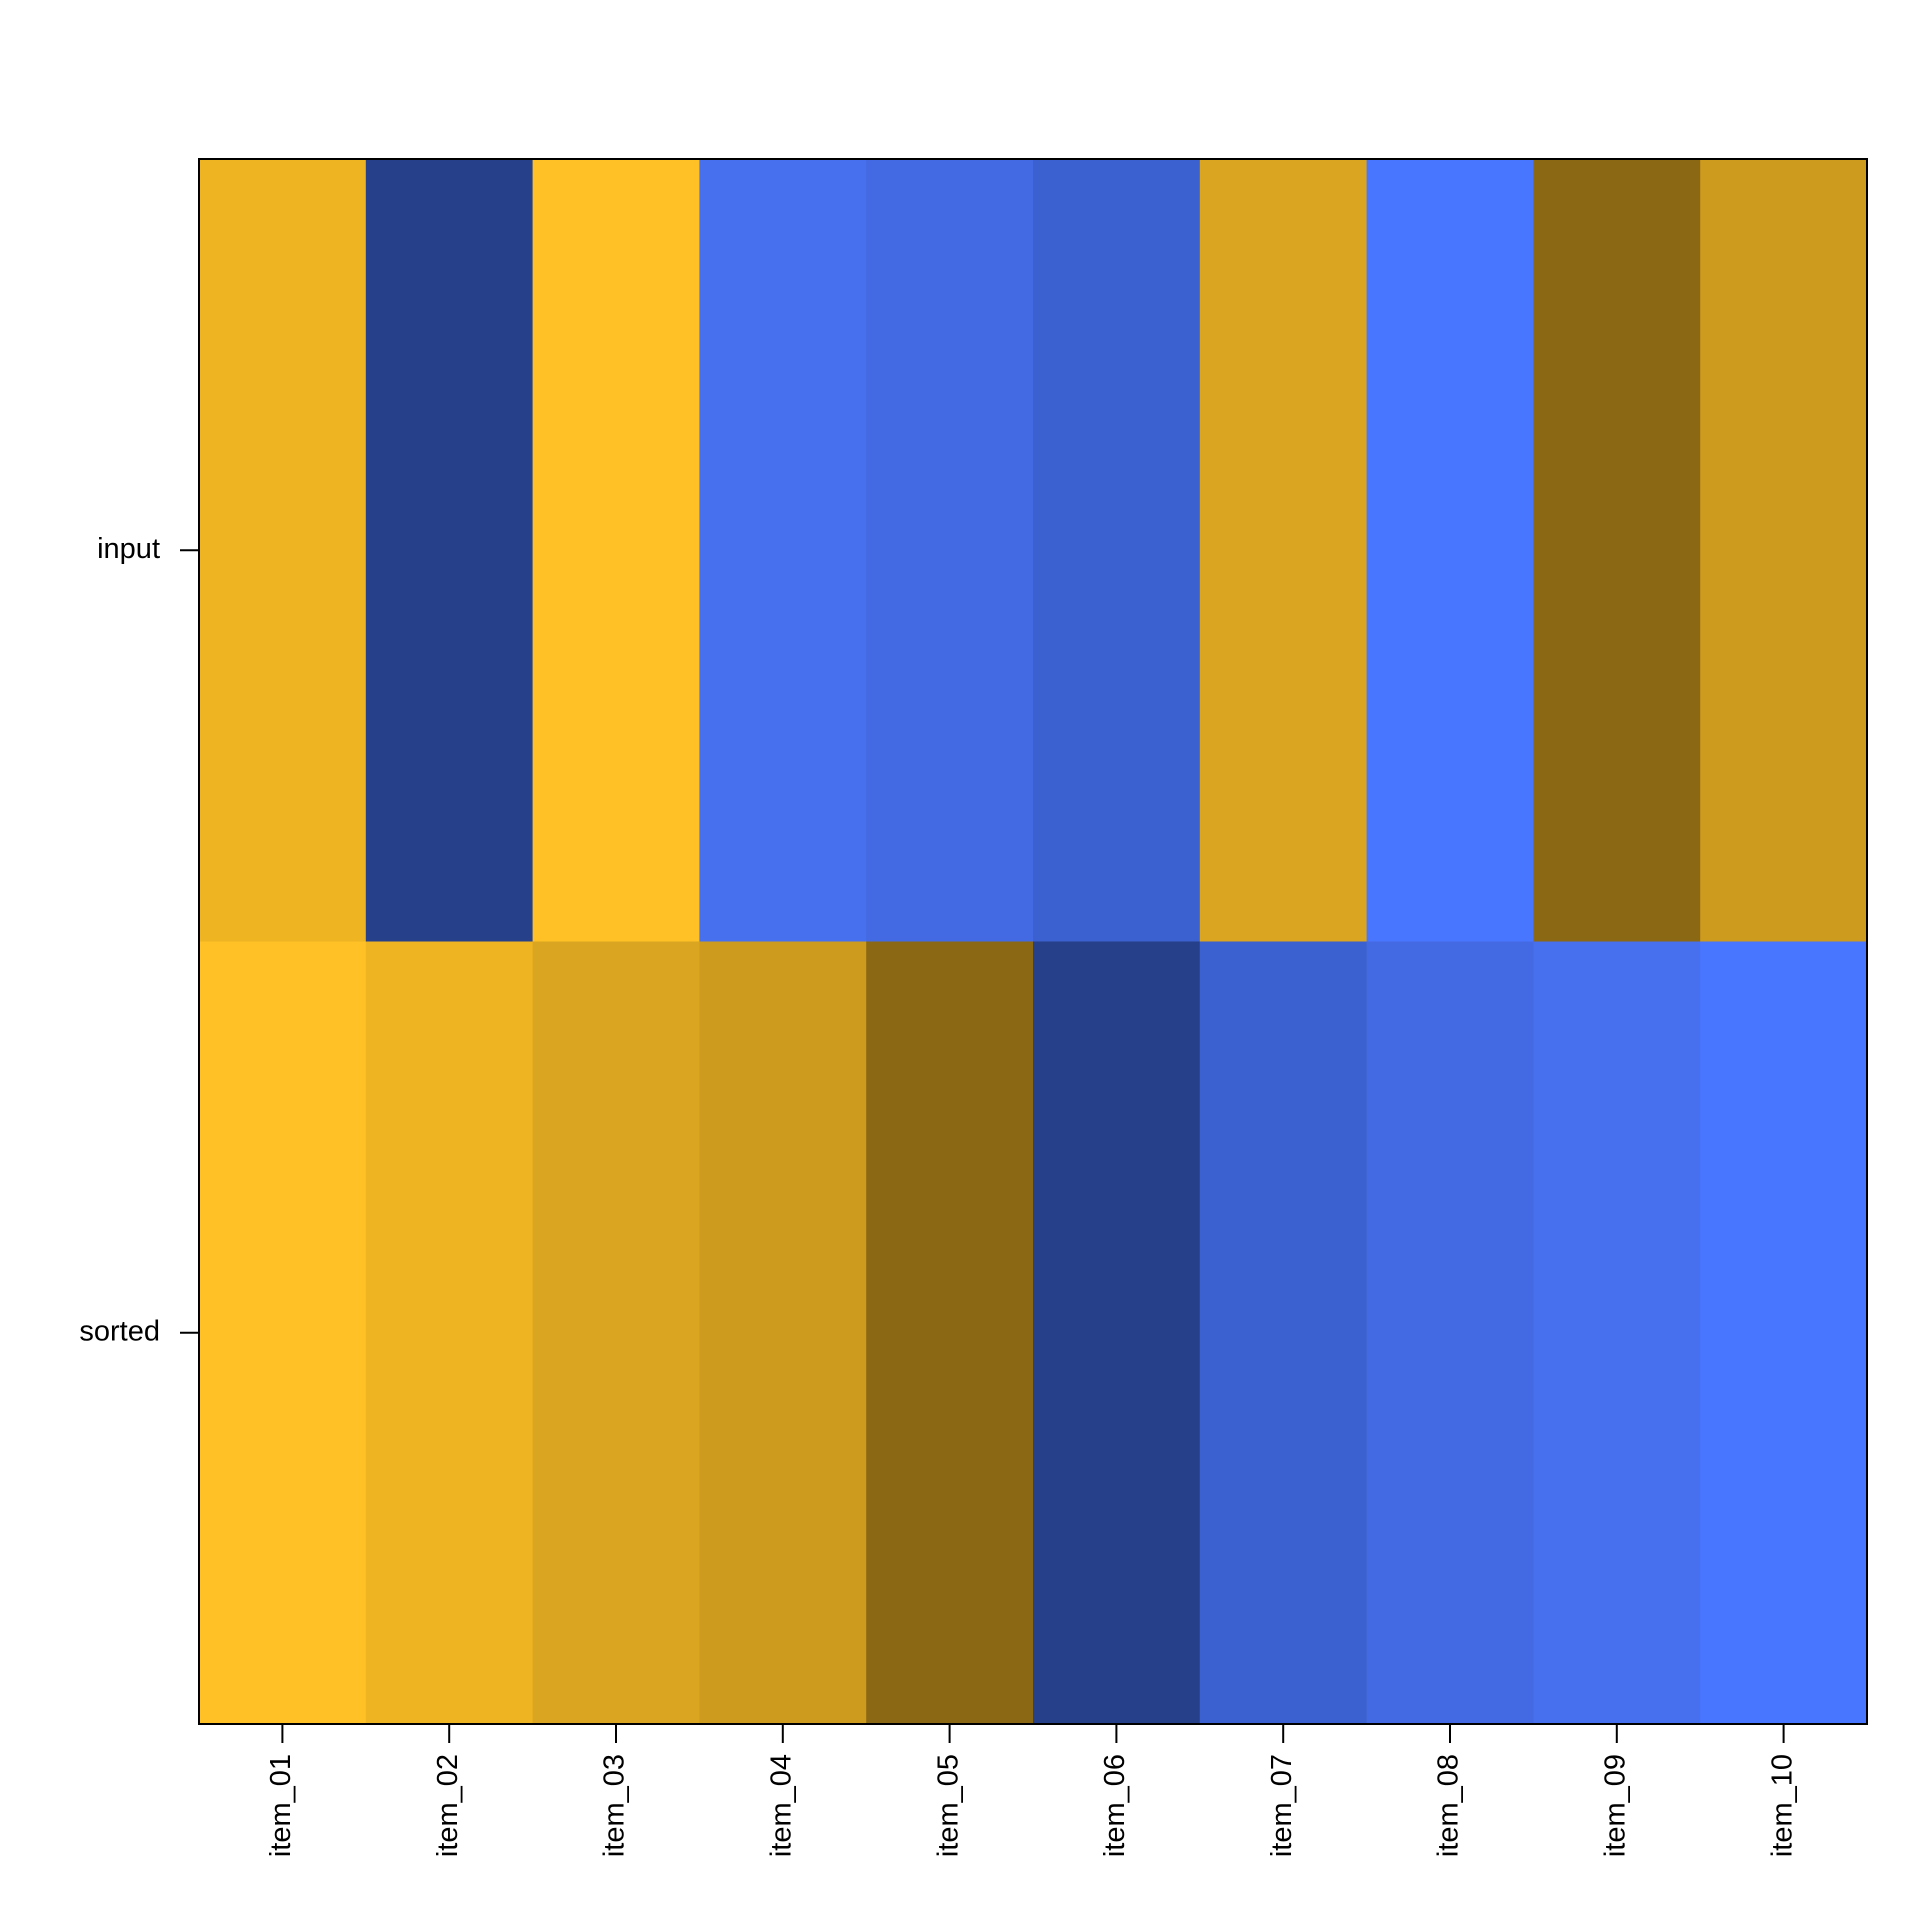  What do you see at coordinates (1782, 1805) in the screenshot?
I see `x-tick-label: item_10` at bounding box center [1782, 1805].